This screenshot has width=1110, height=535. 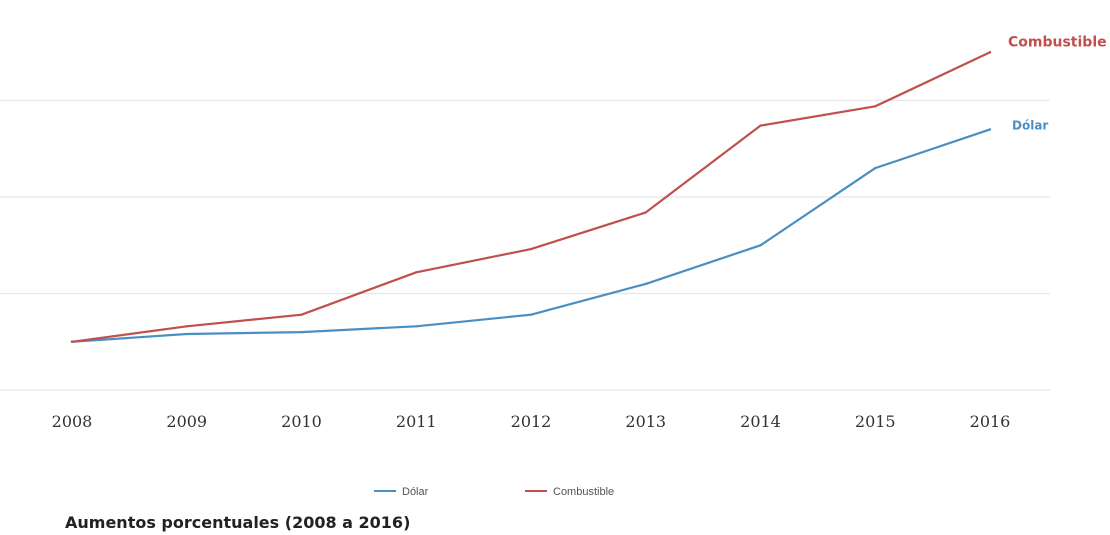 What do you see at coordinates (301, 421) in the screenshot?
I see `x-tick-label: 2010` at bounding box center [301, 421].